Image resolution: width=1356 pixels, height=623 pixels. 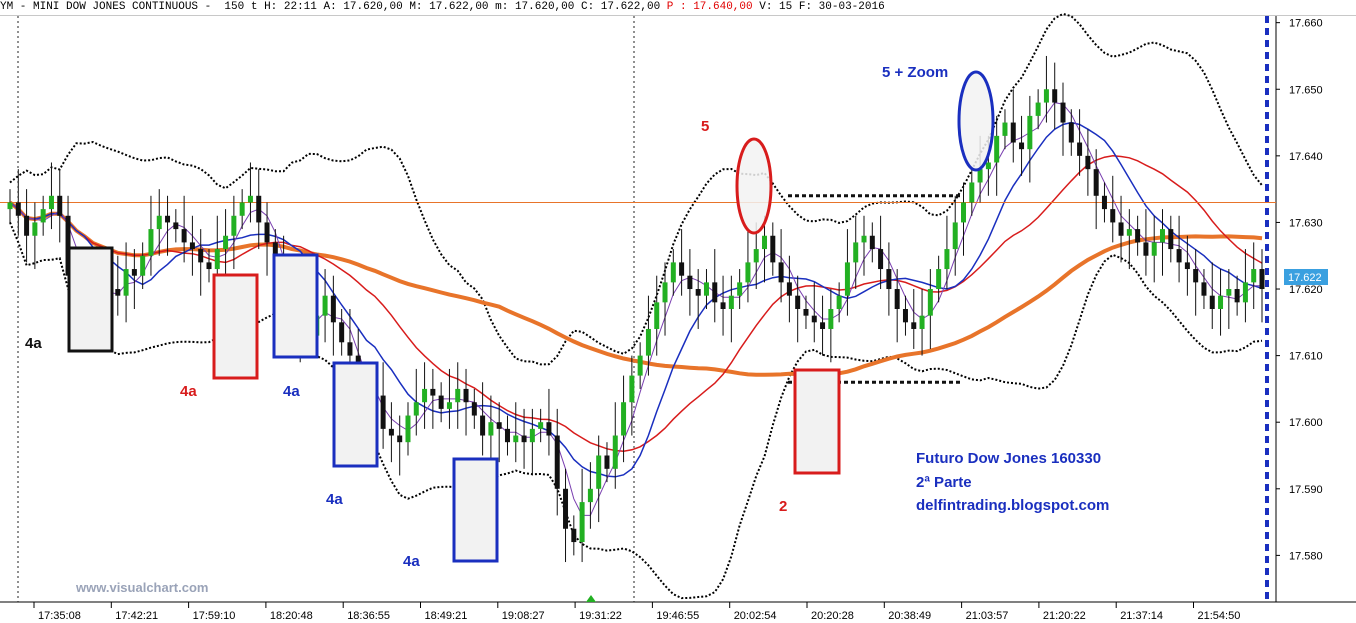 I want to click on header-previous-close: P : 17.640,00, so click(x=709, y=7).